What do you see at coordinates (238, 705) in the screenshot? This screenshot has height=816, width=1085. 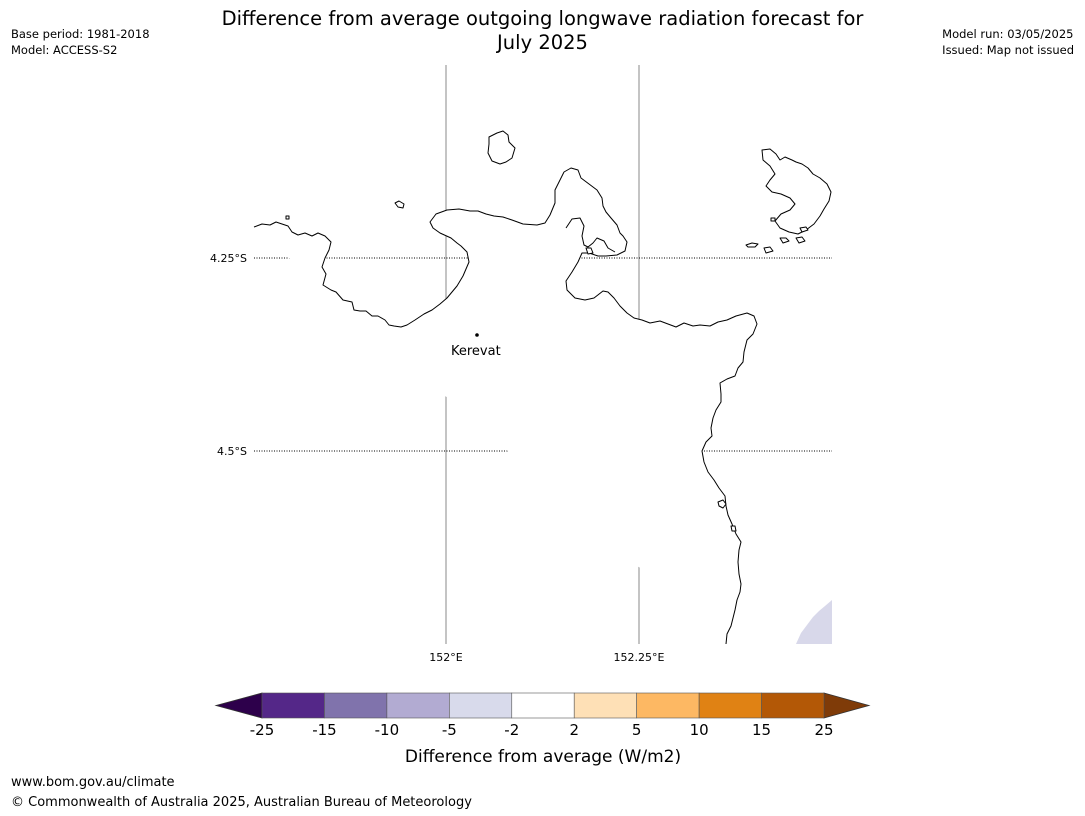 I see `colorbar-under-extension` at bounding box center [238, 705].